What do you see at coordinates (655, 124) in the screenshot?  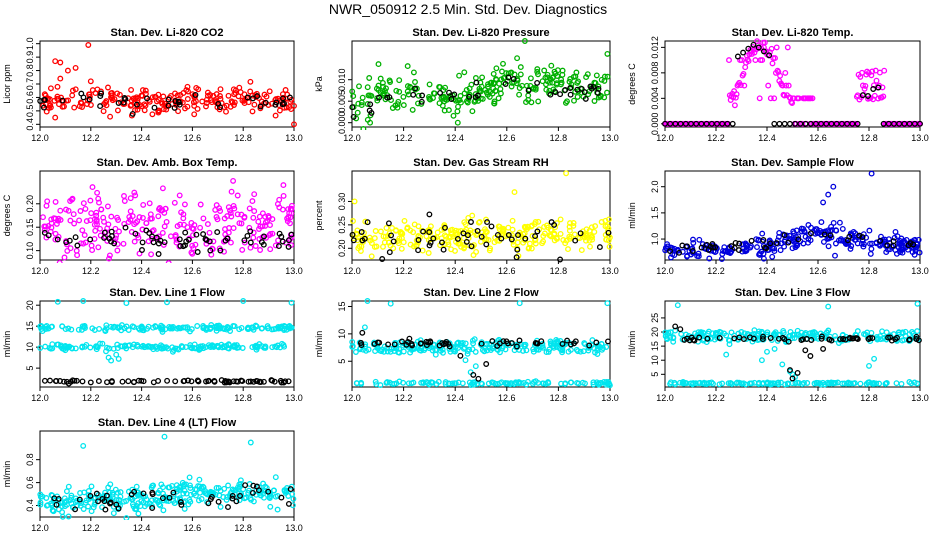 I see `y-tick-label: 0.000` at bounding box center [655, 124].